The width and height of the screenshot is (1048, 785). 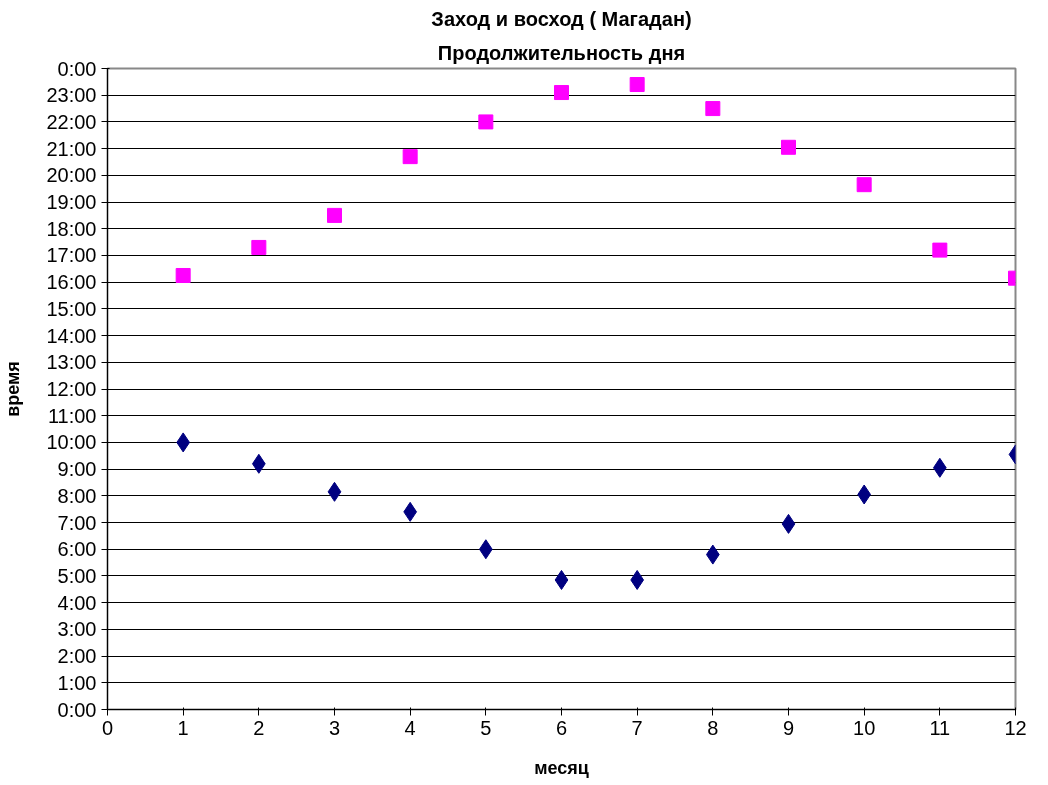 What do you see at coordinates (77, 575) in the screenshot?
I see `y-tick-label: 5:00` at bounding box center [77, 575].